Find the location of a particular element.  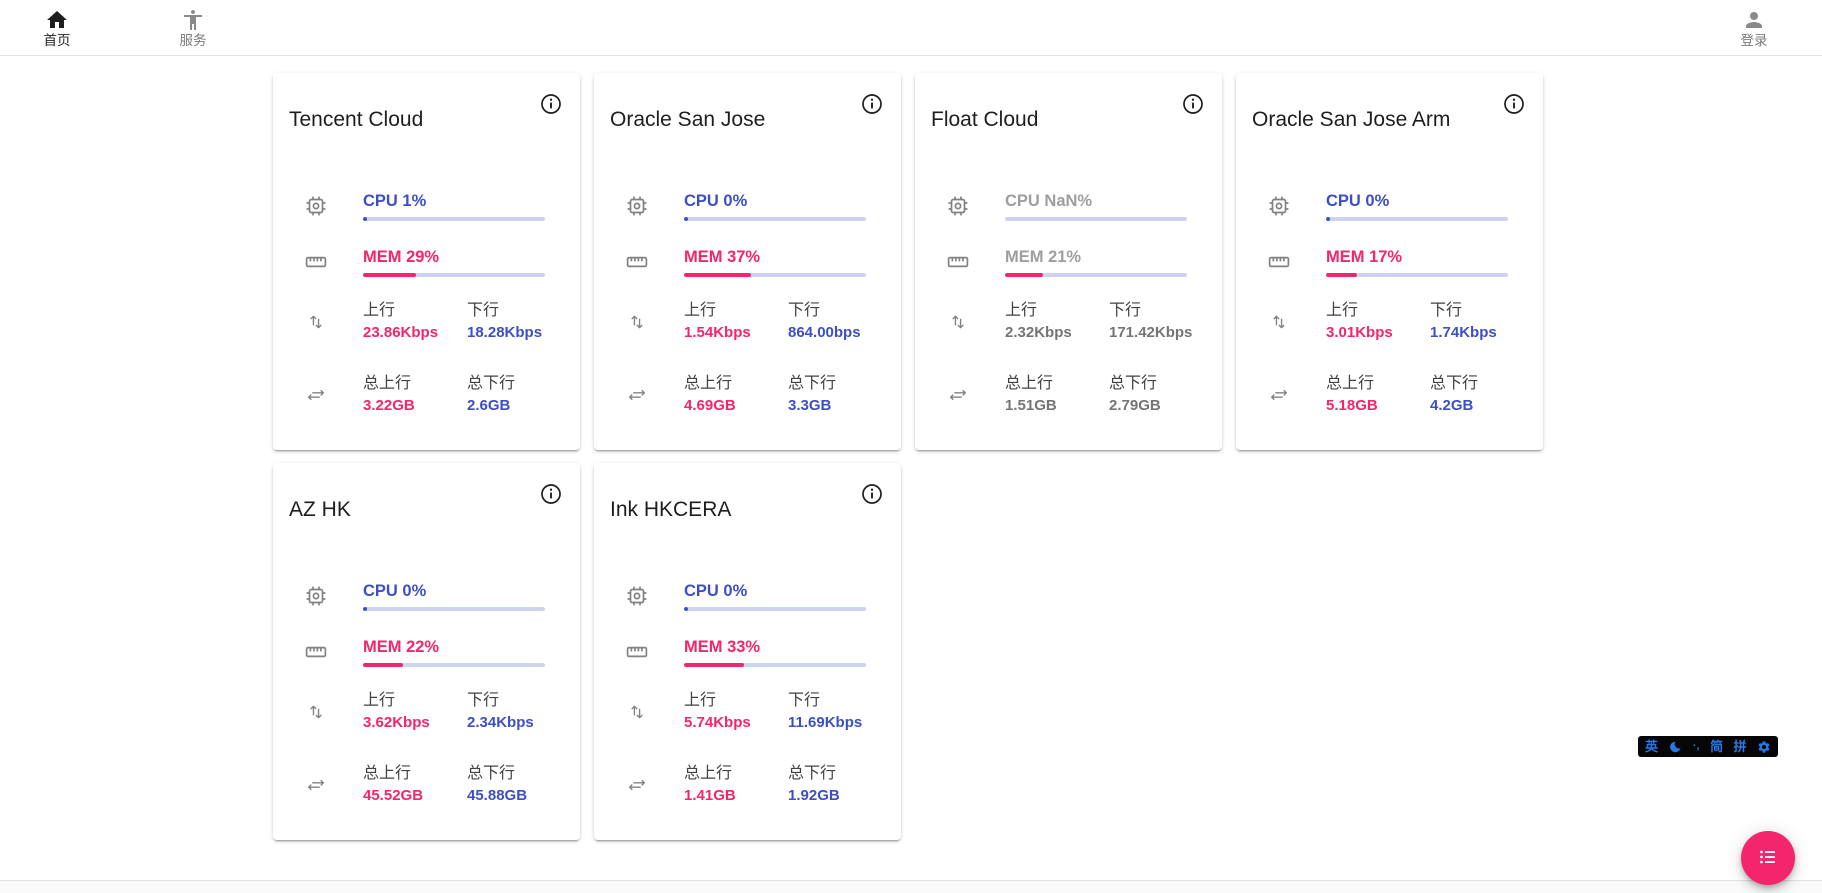

server-name: Oracle San Jose Arm is located at coordinates (1351, 119).